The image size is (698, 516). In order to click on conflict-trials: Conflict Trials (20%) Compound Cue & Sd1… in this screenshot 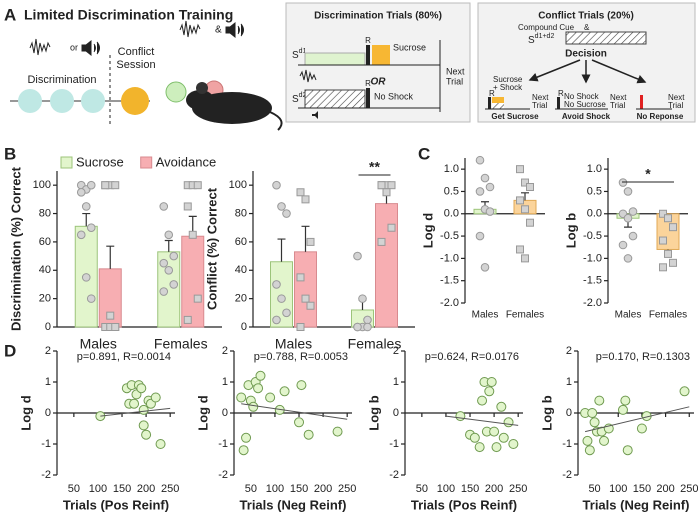, I will do `click(586, 62)`.